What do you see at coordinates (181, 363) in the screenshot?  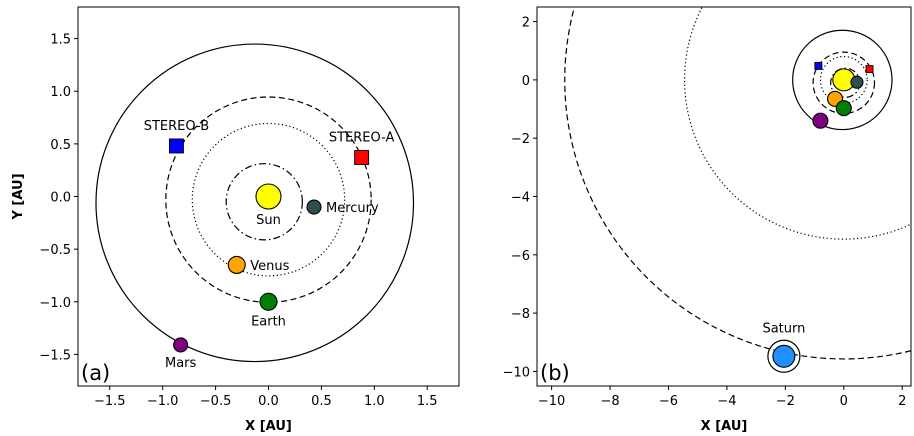 I see `label-mars: Mars` at bounding box center [181, 363].